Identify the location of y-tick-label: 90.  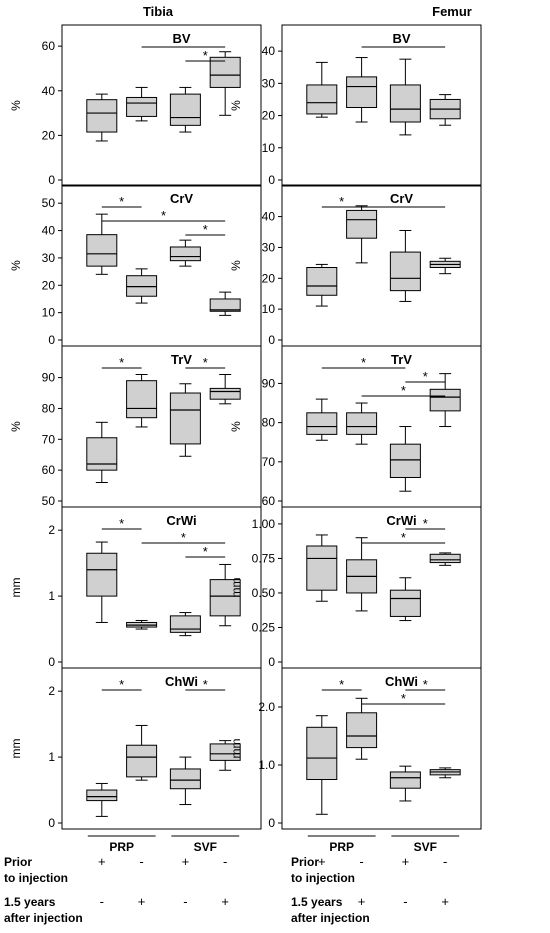
(49, 378).